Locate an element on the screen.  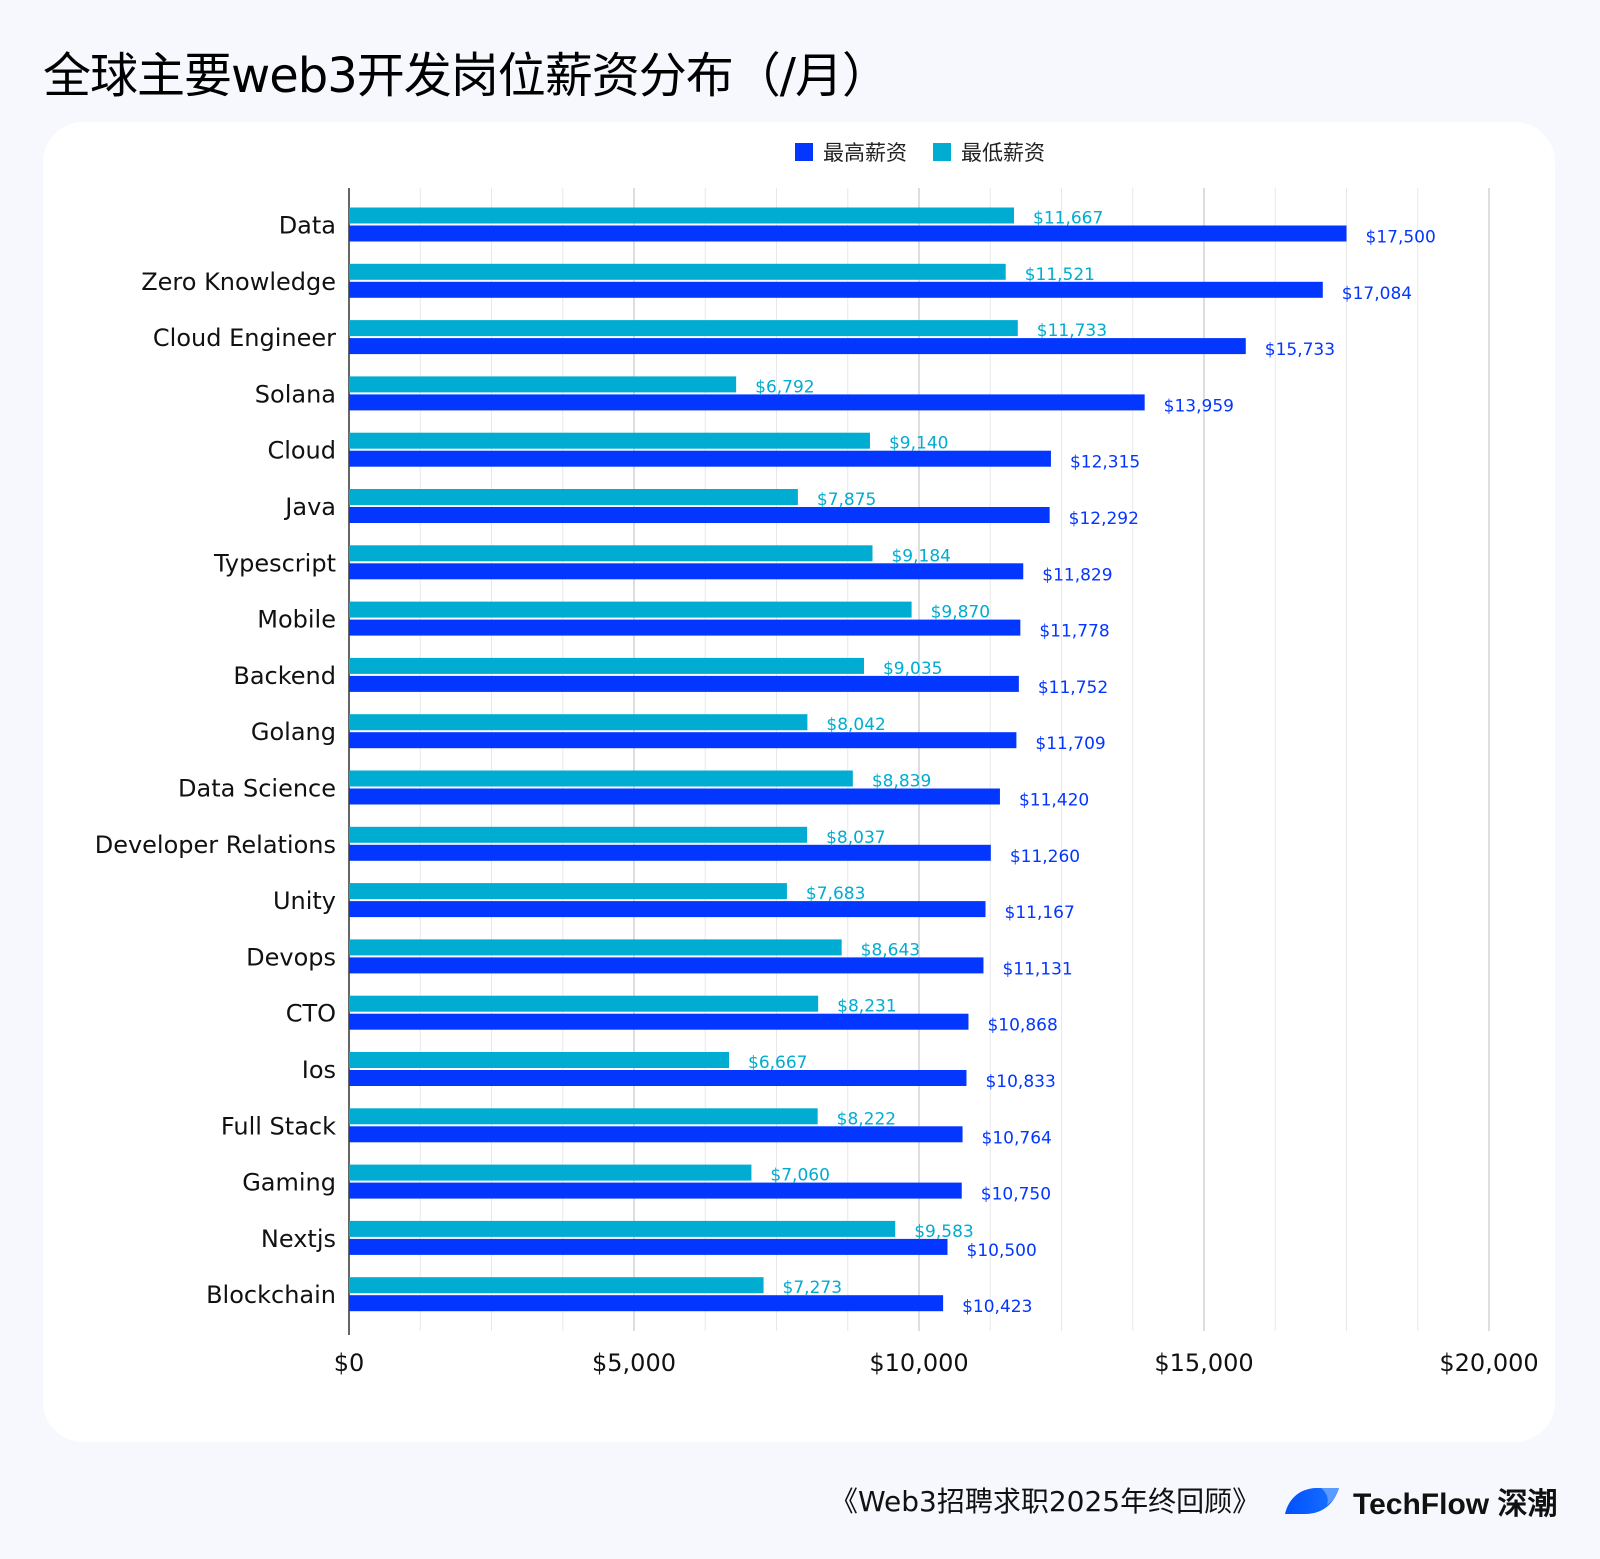
data-label-max: $10,423 is located at coordinates (997, 1307).